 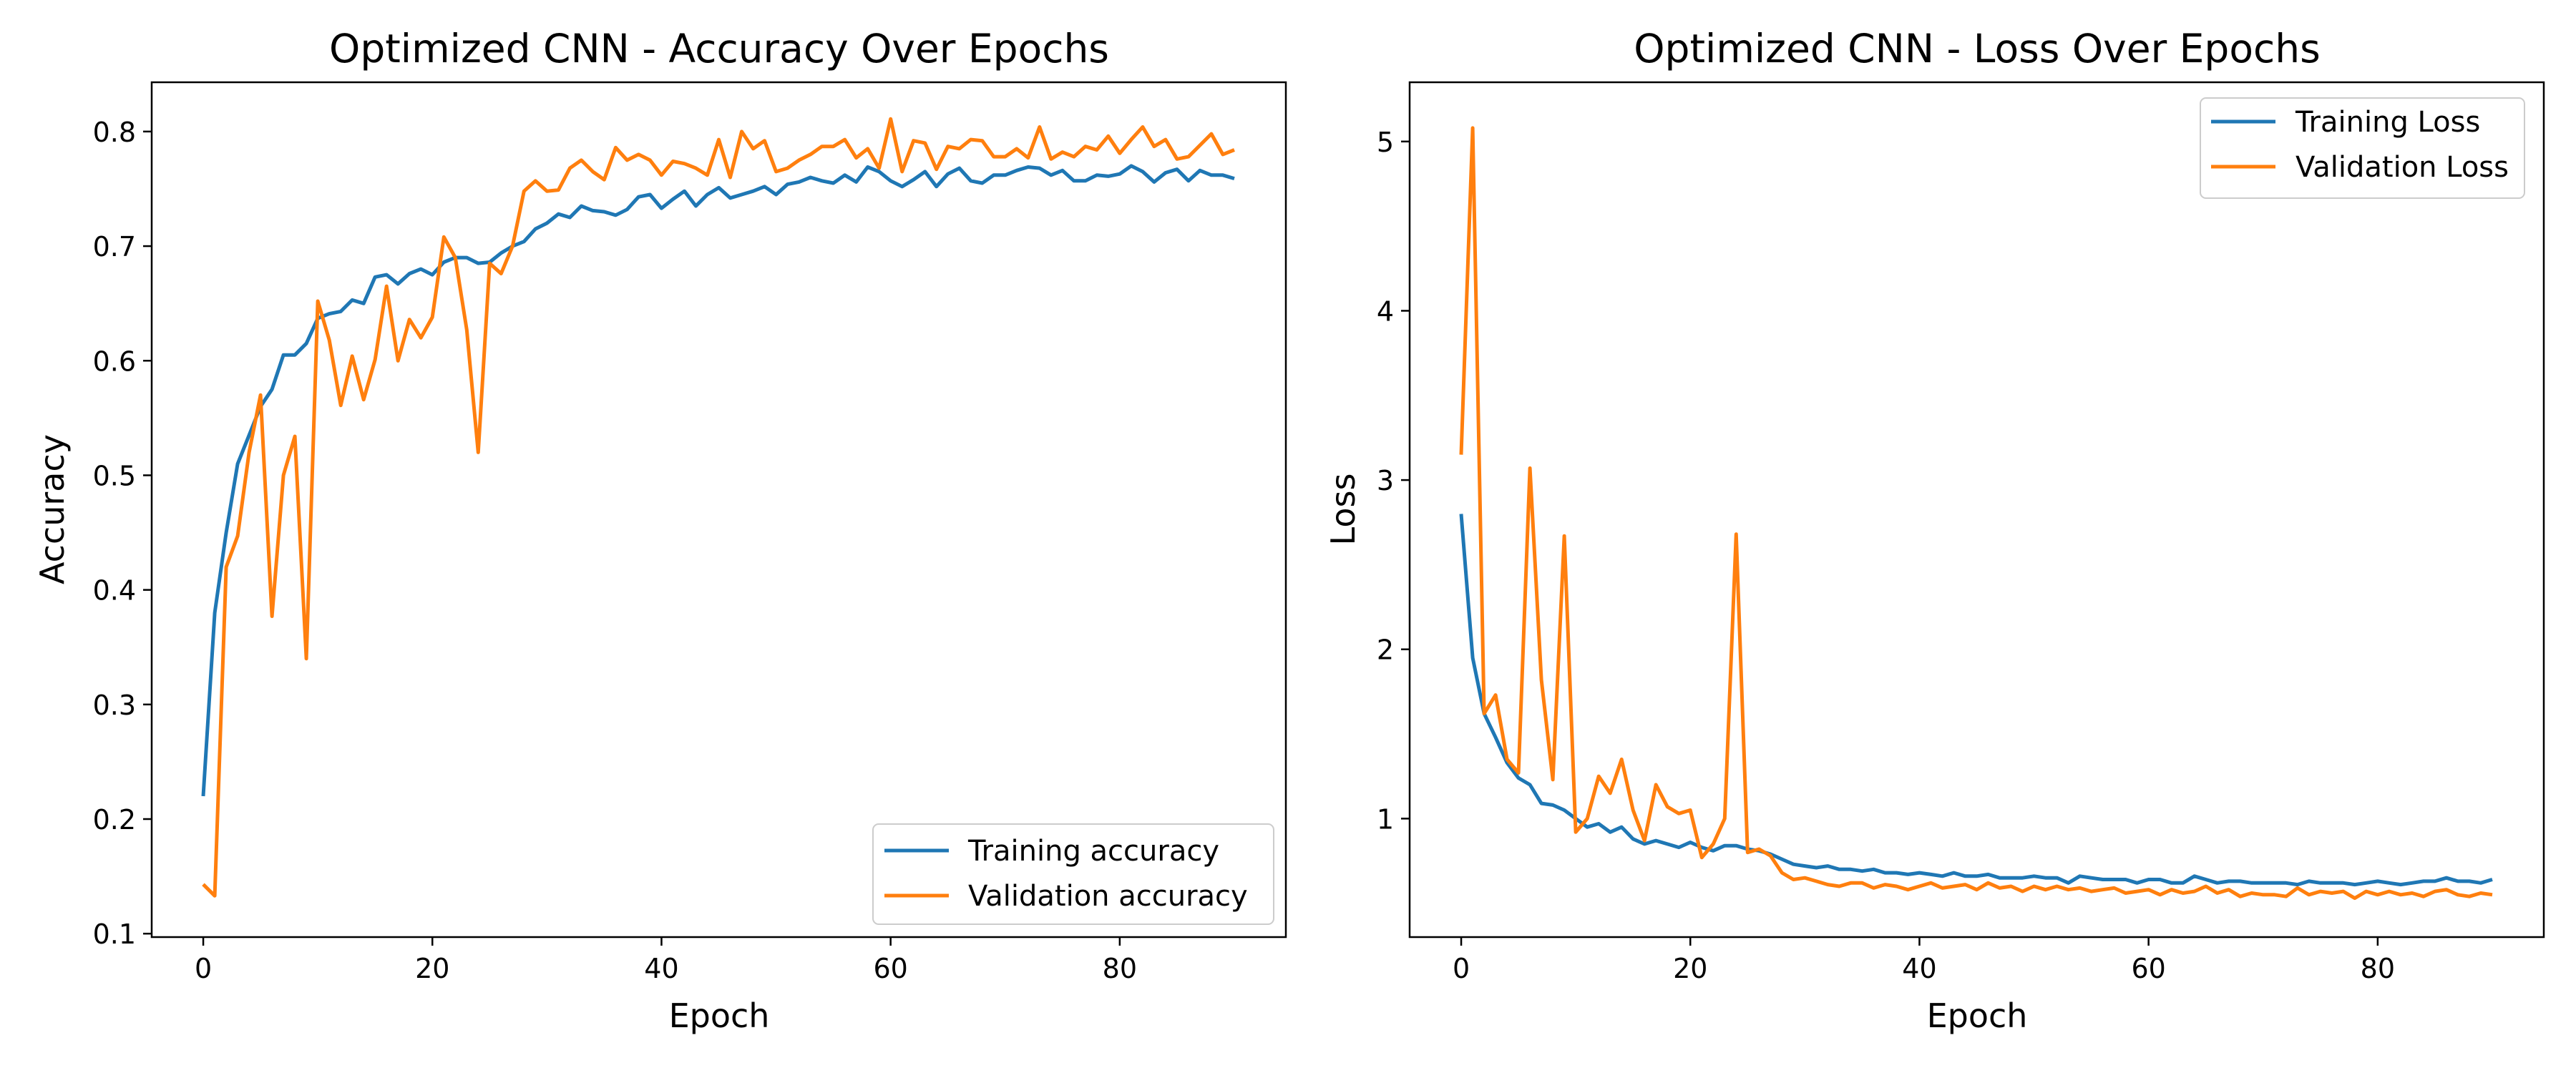 What do you see at coordinates (1385, 311) in the screenshot?
I see `y-tick-label: 4` at bounding box center [1385, 311].